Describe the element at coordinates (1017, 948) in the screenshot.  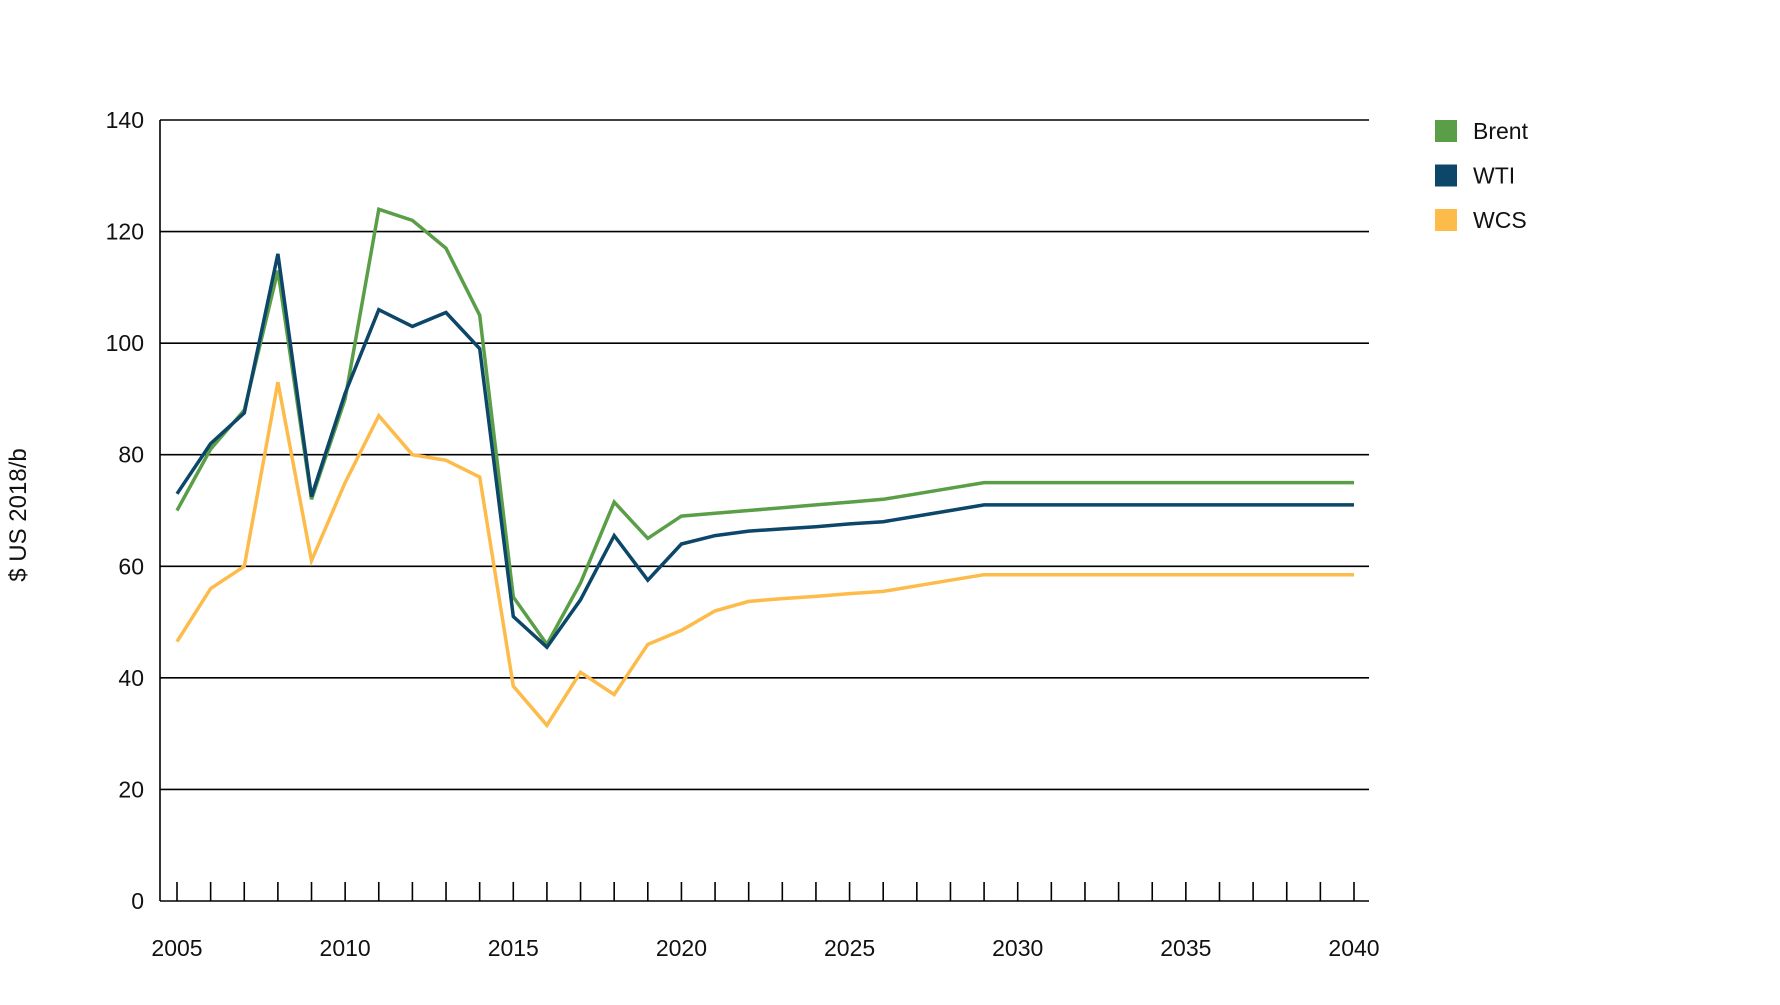
I see `x-tick-label: 2030` at that location.